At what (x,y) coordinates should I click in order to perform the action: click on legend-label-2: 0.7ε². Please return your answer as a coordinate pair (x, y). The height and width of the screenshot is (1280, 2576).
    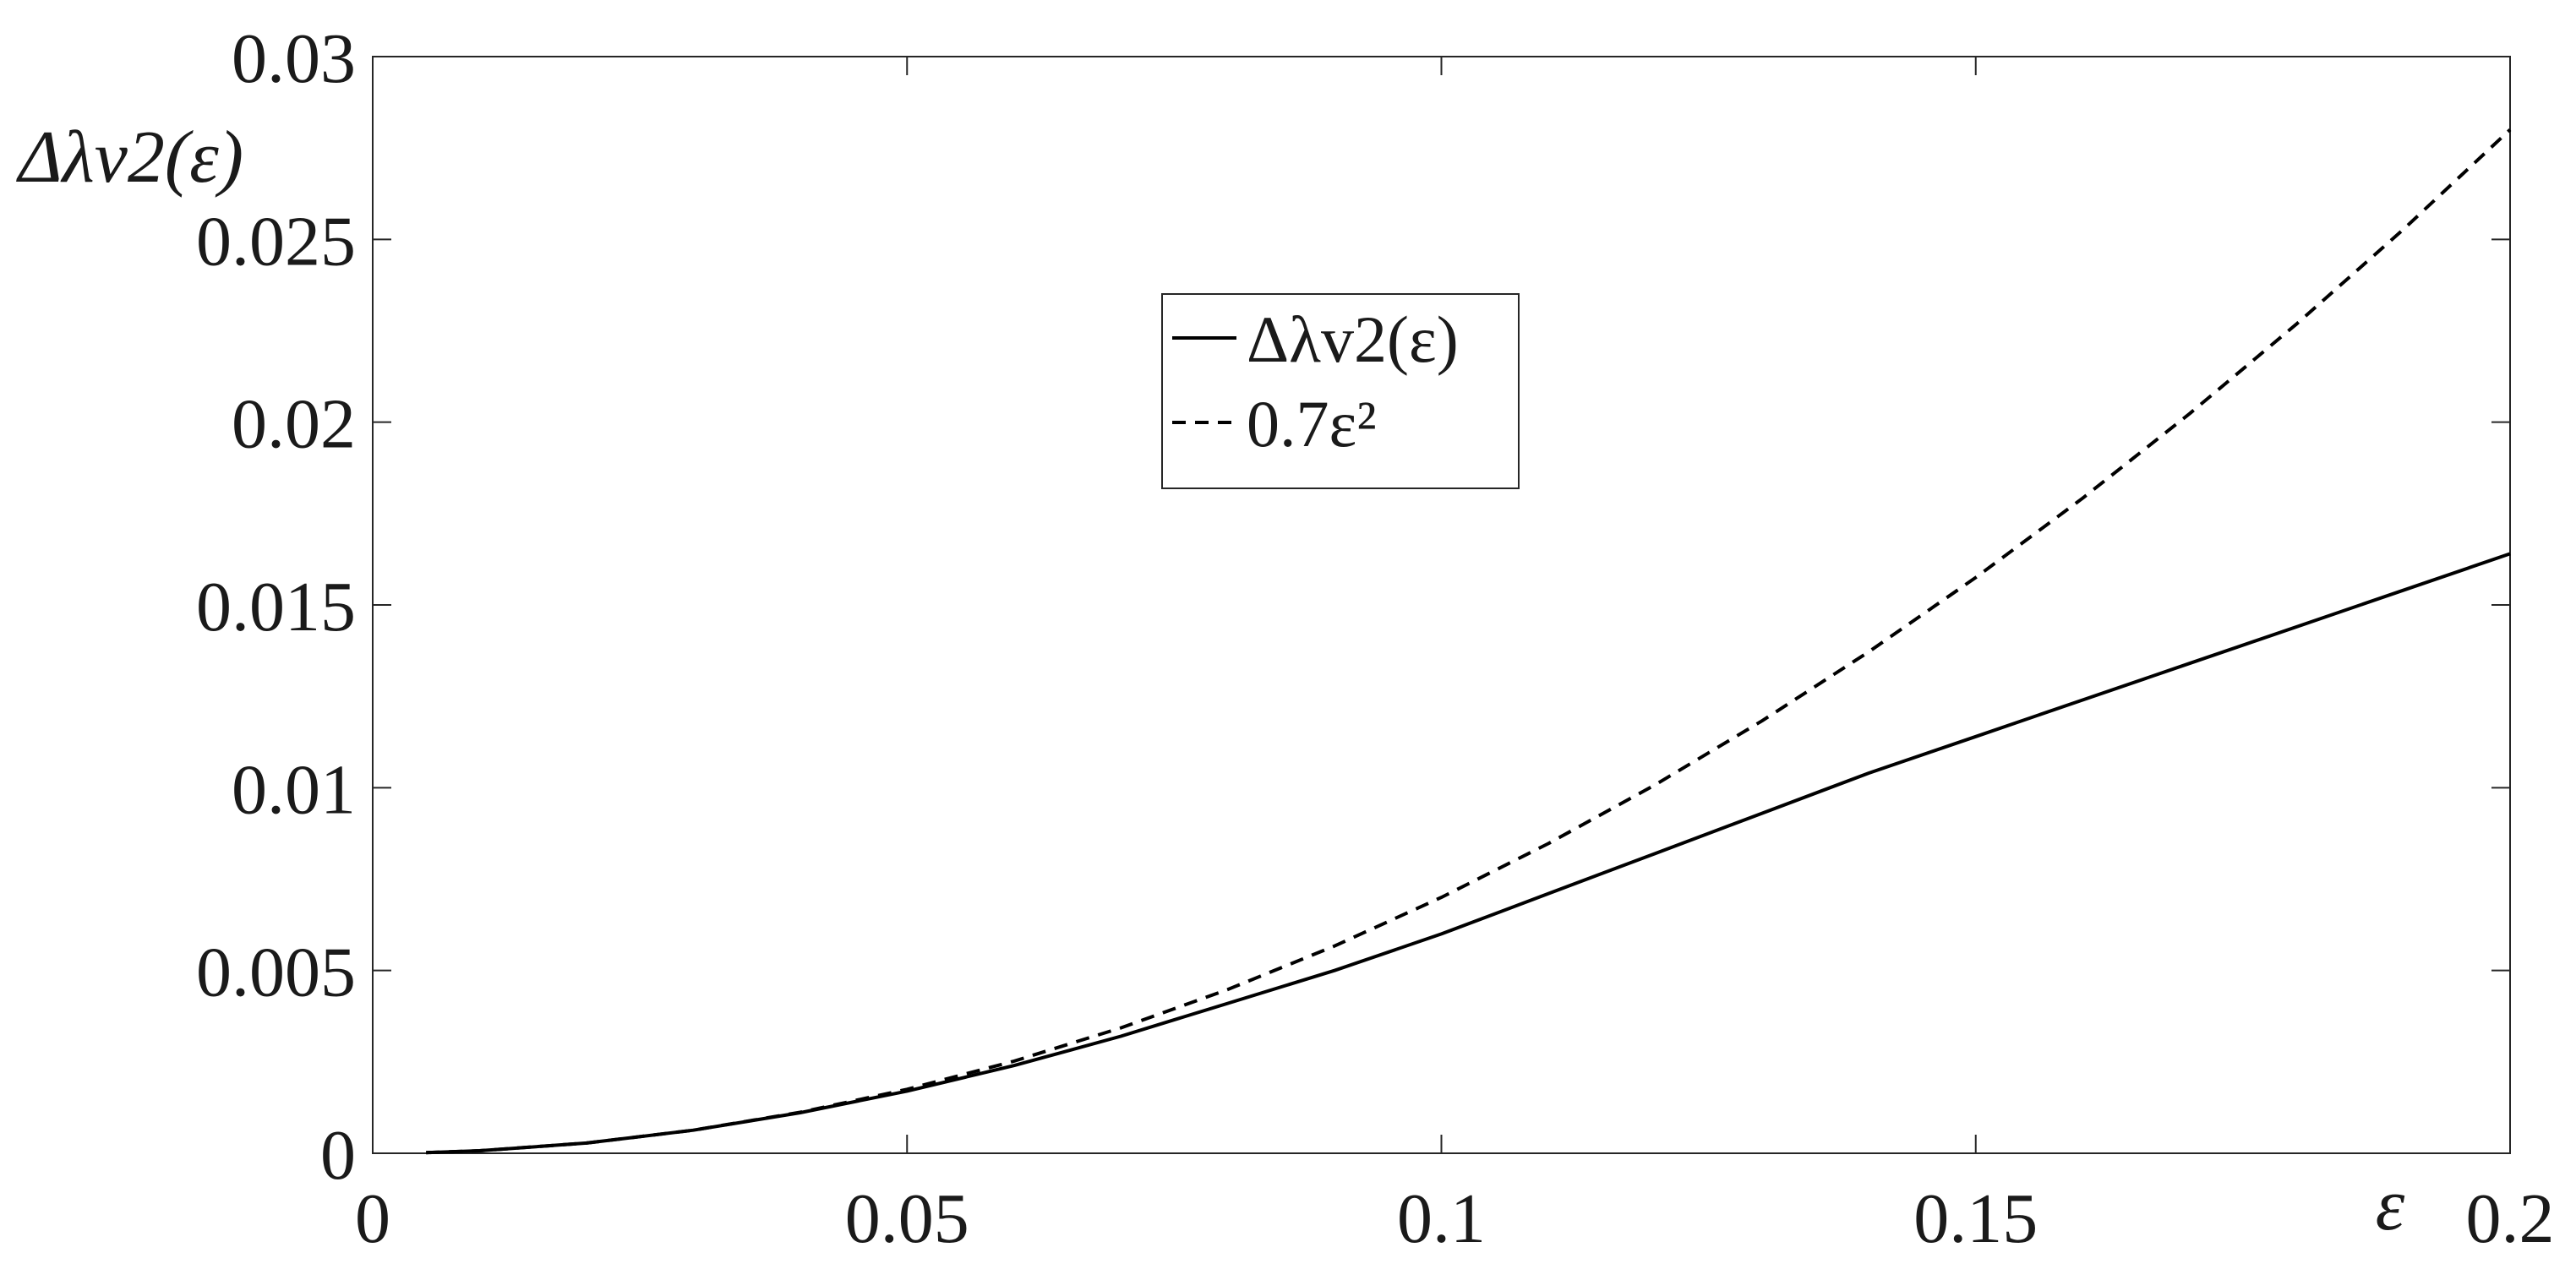
    Looking at the image, I should click on (1312, 423).